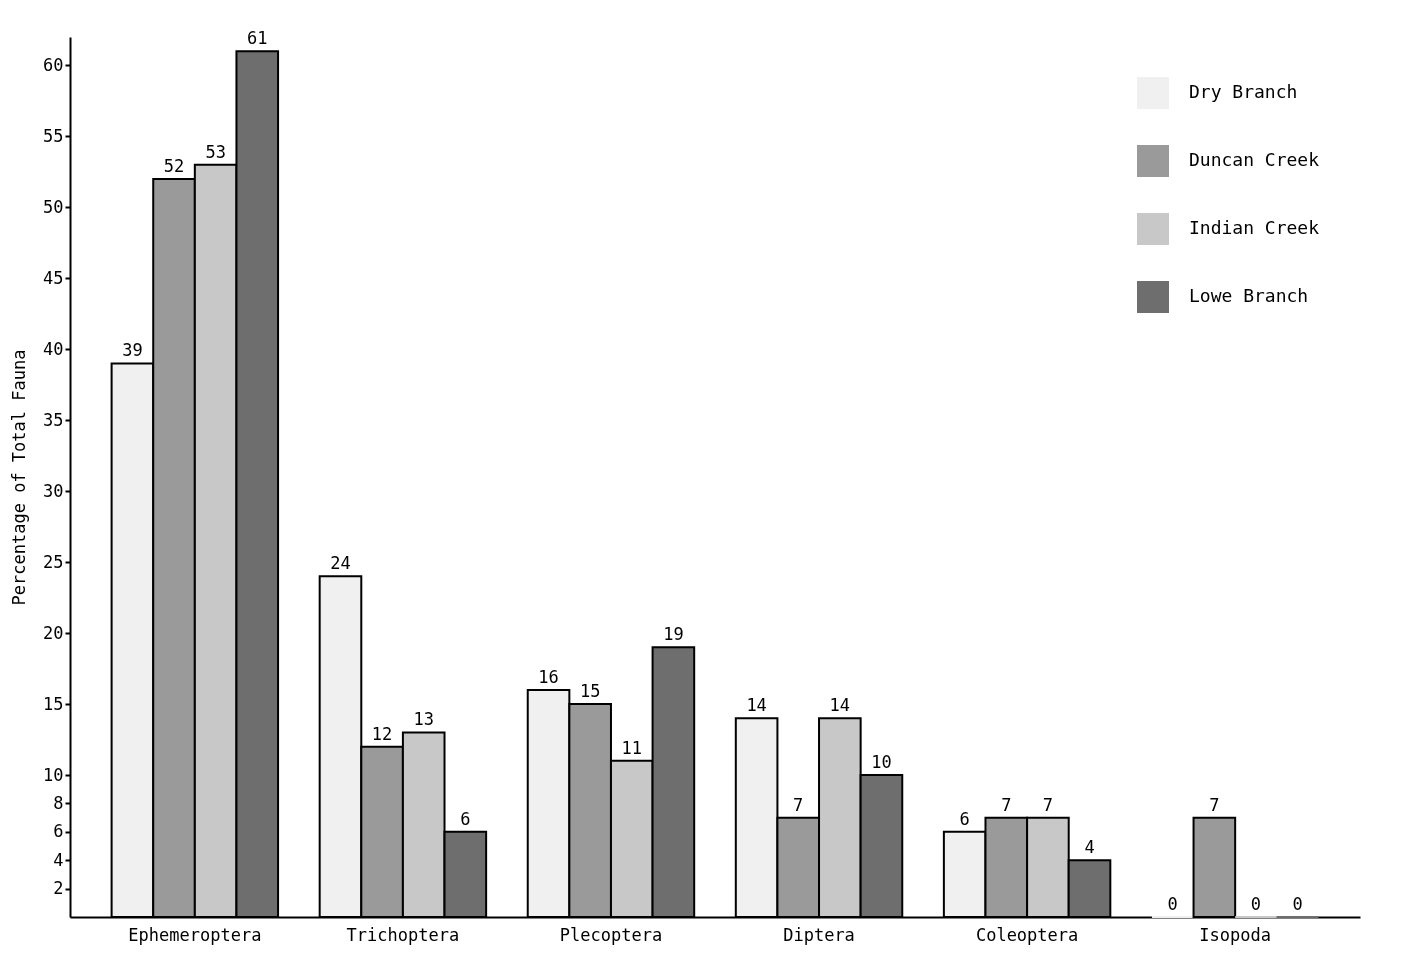 The width and height of the screenshot is (1422, 977). I want to click on y-tick-label: 4, so click(58, 859).